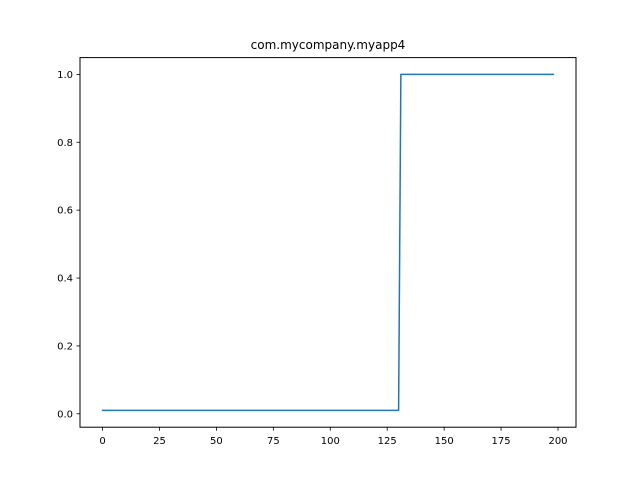 The image size is (640, 480). I want to click on y-tick-label: 0.2, so click(65, 346).